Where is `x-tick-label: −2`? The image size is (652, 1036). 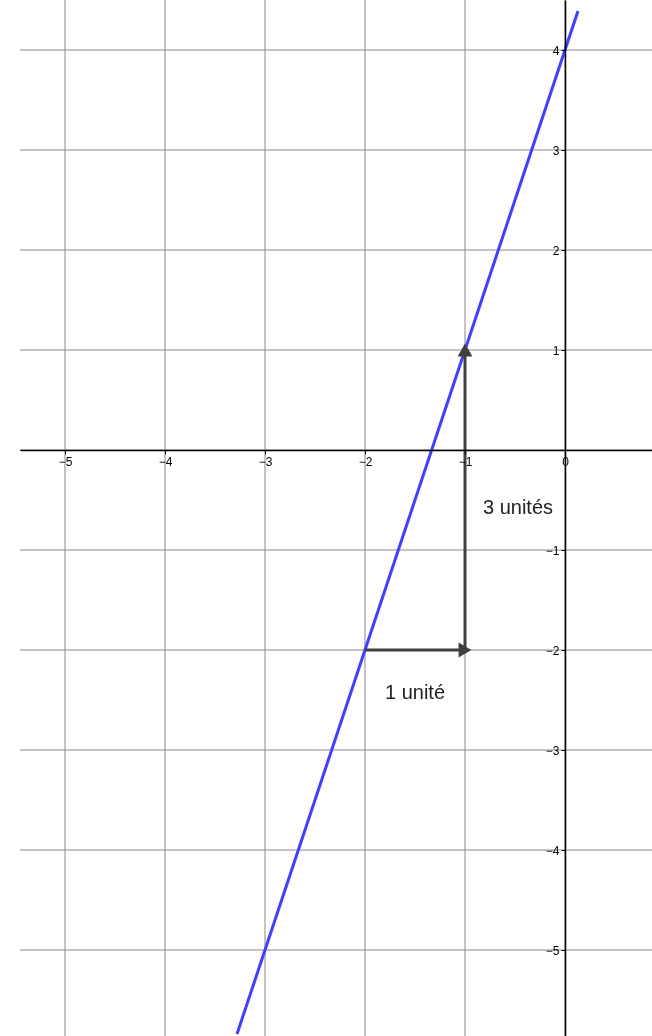
x-tick-label: −2 is located at coordinates (365, 461).